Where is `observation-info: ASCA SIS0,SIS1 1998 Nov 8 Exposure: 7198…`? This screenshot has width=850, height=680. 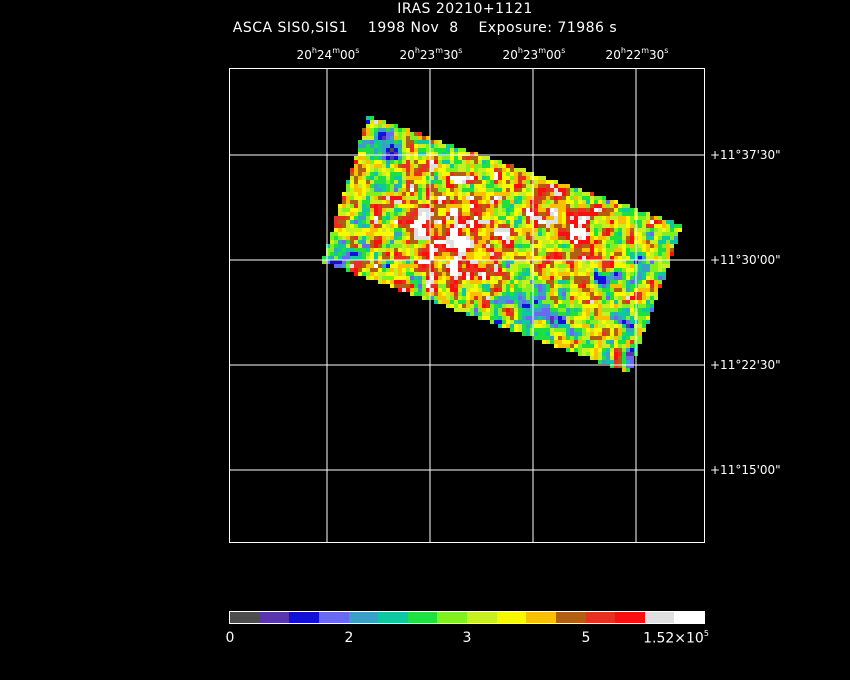
observation-info: ASCA SIS0,SIS1 1998 Nov 8 Exposure: 7198… is located at coordinates (425, 28).